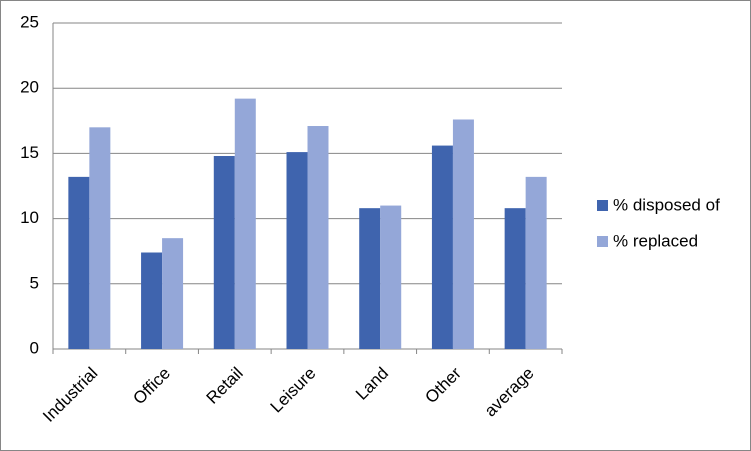 This screenshot has height=451, width=751. What do you see at coordinates (29, 87) in the screenshot?
I see `y-tick-label: 20` at bounding box center [29, 87].